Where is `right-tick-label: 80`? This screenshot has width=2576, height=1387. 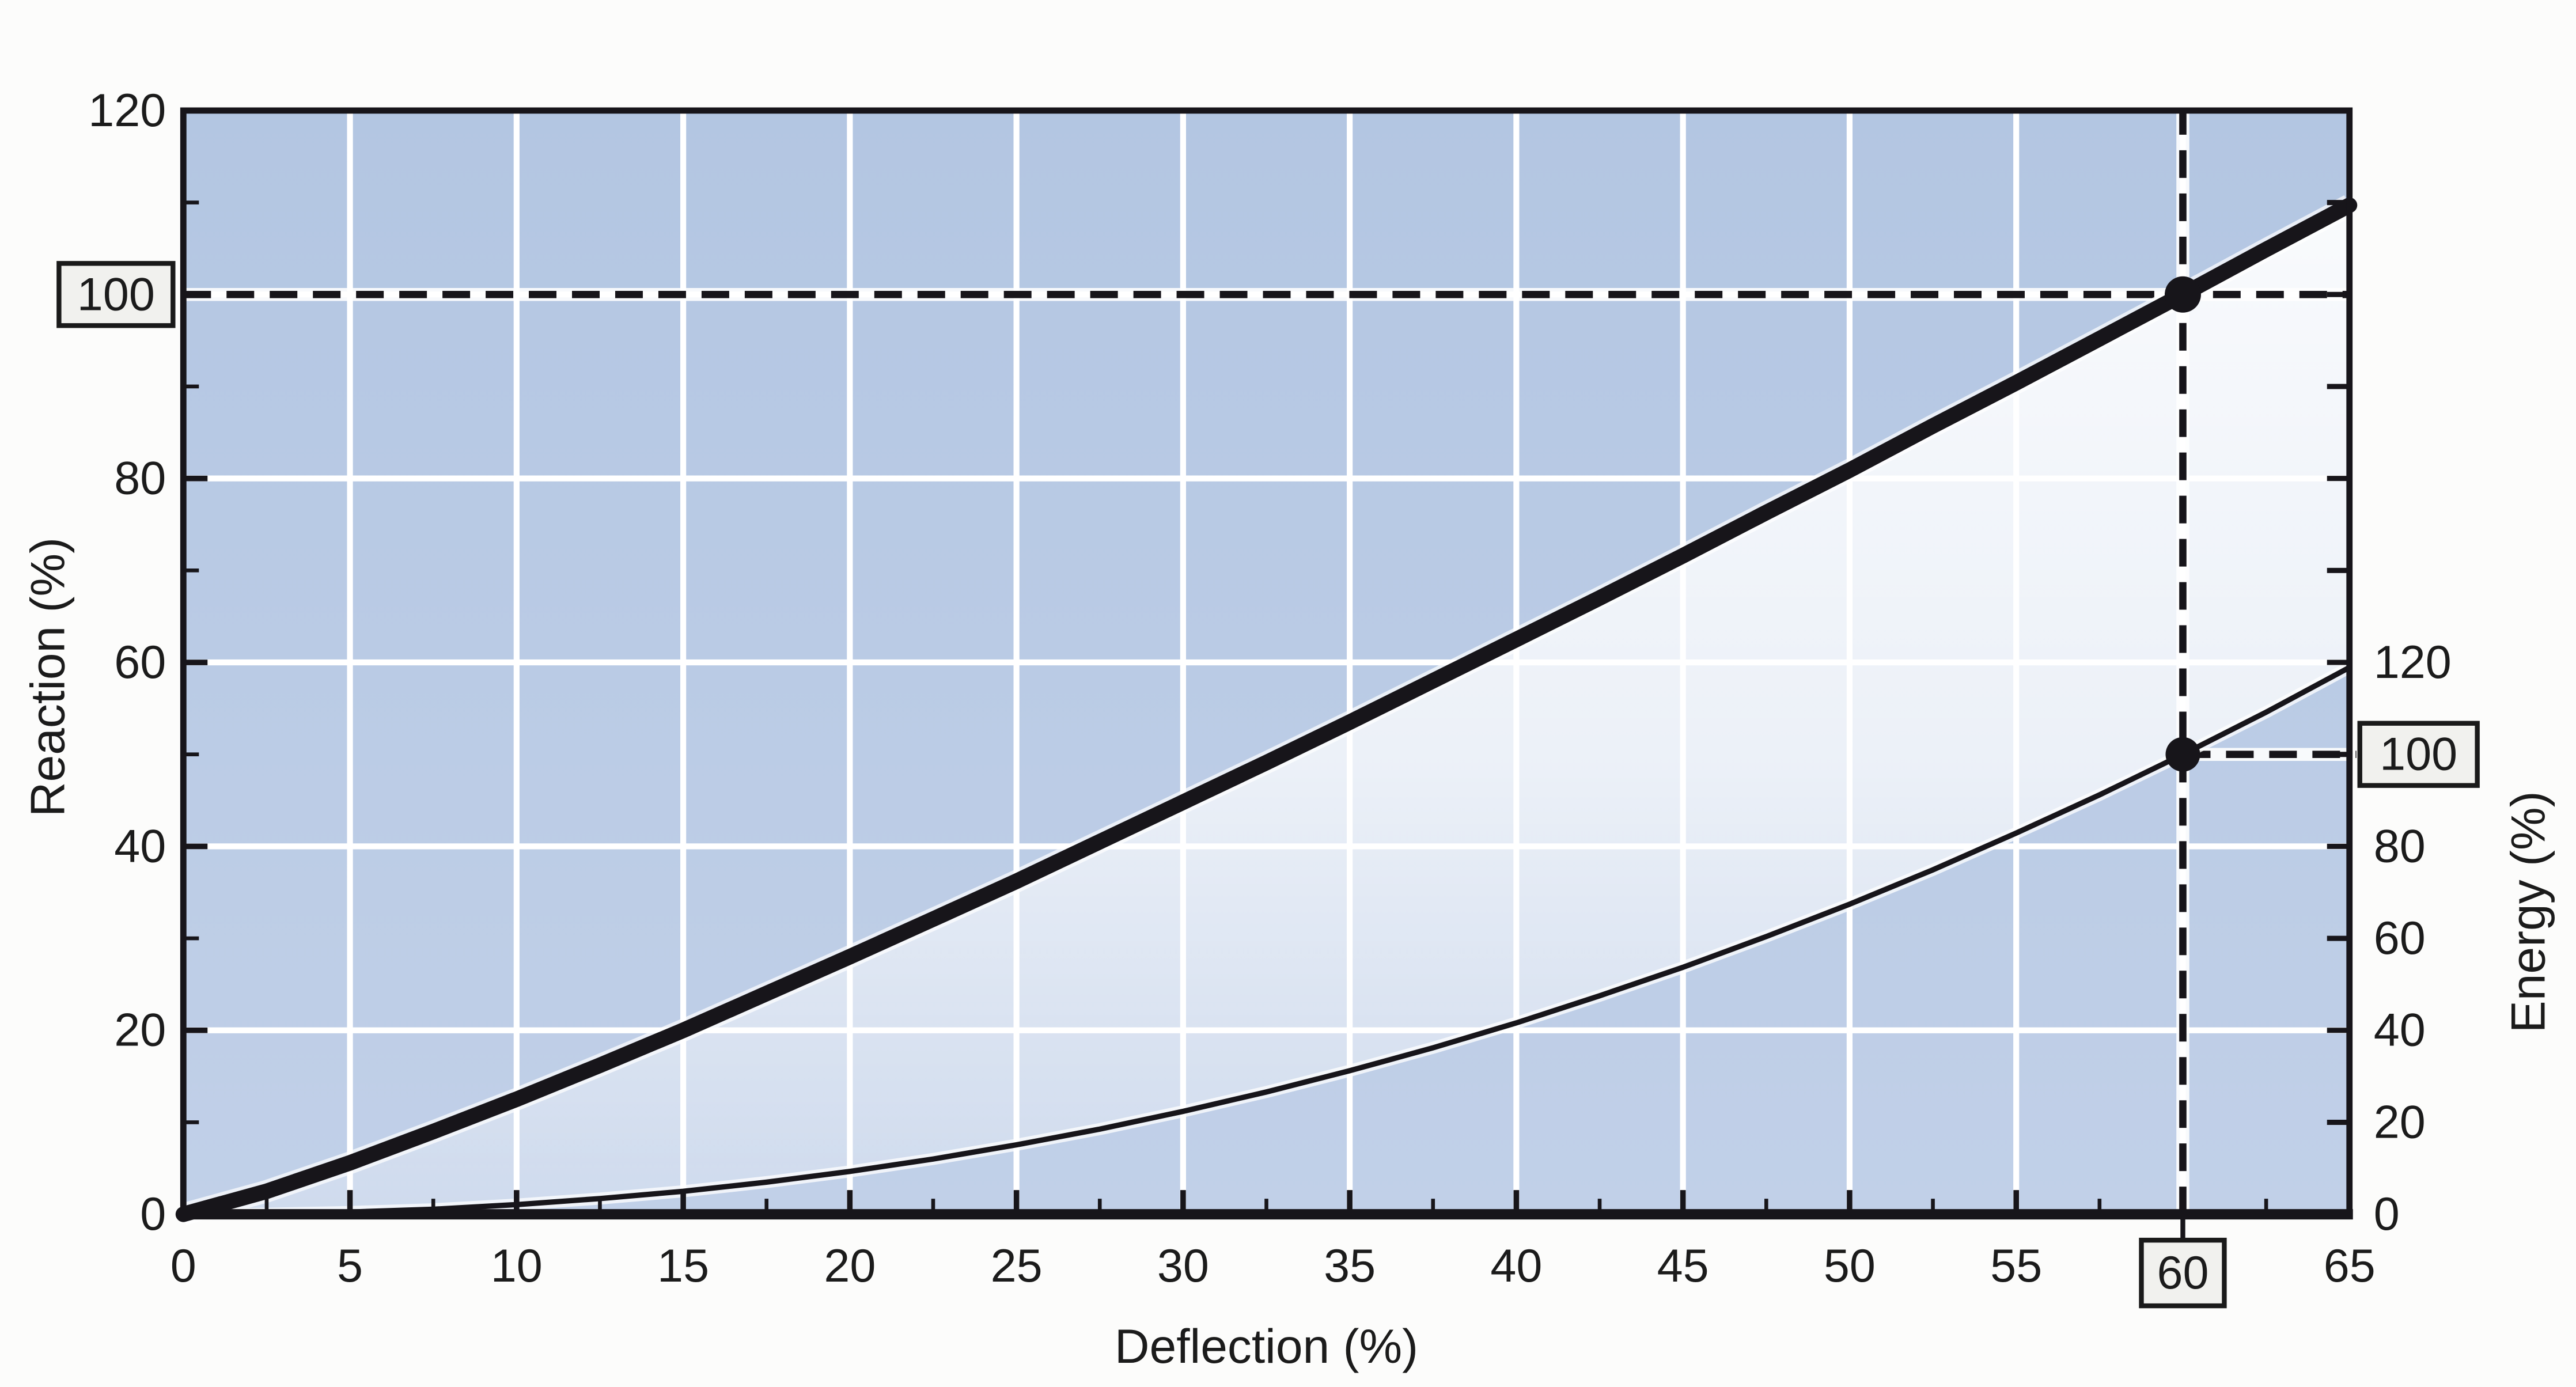 right-tick-label: 80 is located at coordinates (2400, 846).